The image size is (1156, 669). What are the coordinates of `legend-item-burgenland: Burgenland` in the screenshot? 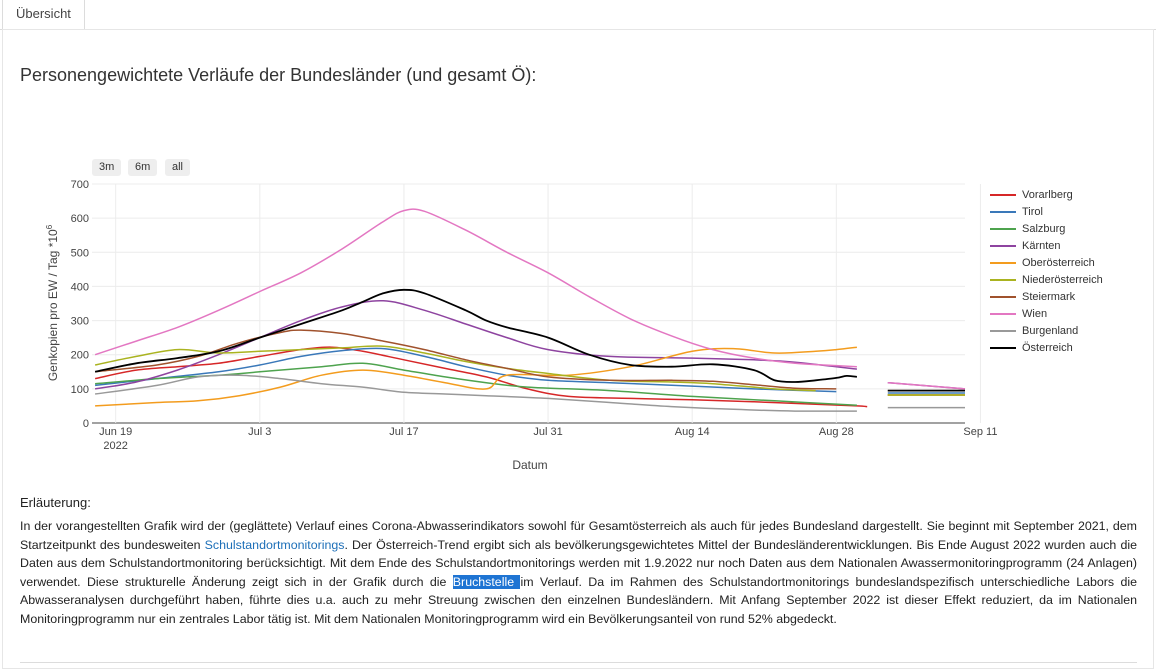 It's located at (1046, 330).